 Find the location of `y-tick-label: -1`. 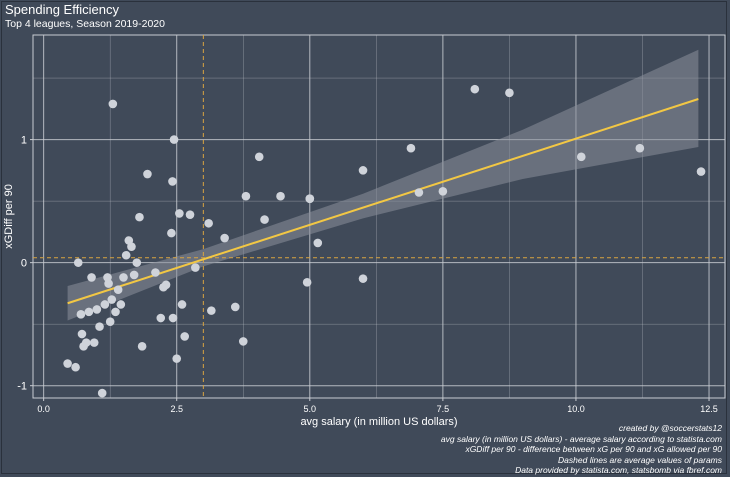

y-tick-label: -1 is located at coordinates (22, 387).